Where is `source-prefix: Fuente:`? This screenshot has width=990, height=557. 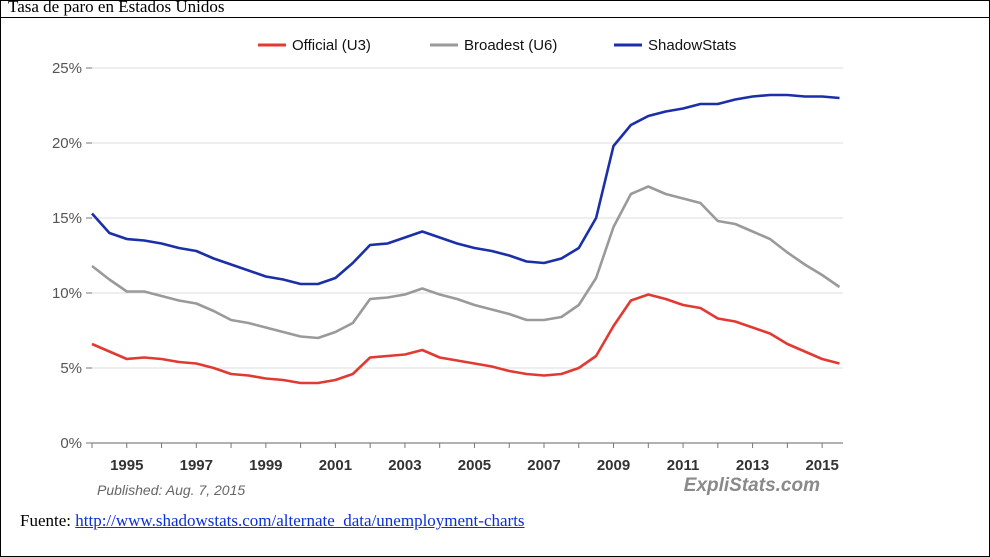 source-prefix: Fuente: is located at coordinates (48, 520).